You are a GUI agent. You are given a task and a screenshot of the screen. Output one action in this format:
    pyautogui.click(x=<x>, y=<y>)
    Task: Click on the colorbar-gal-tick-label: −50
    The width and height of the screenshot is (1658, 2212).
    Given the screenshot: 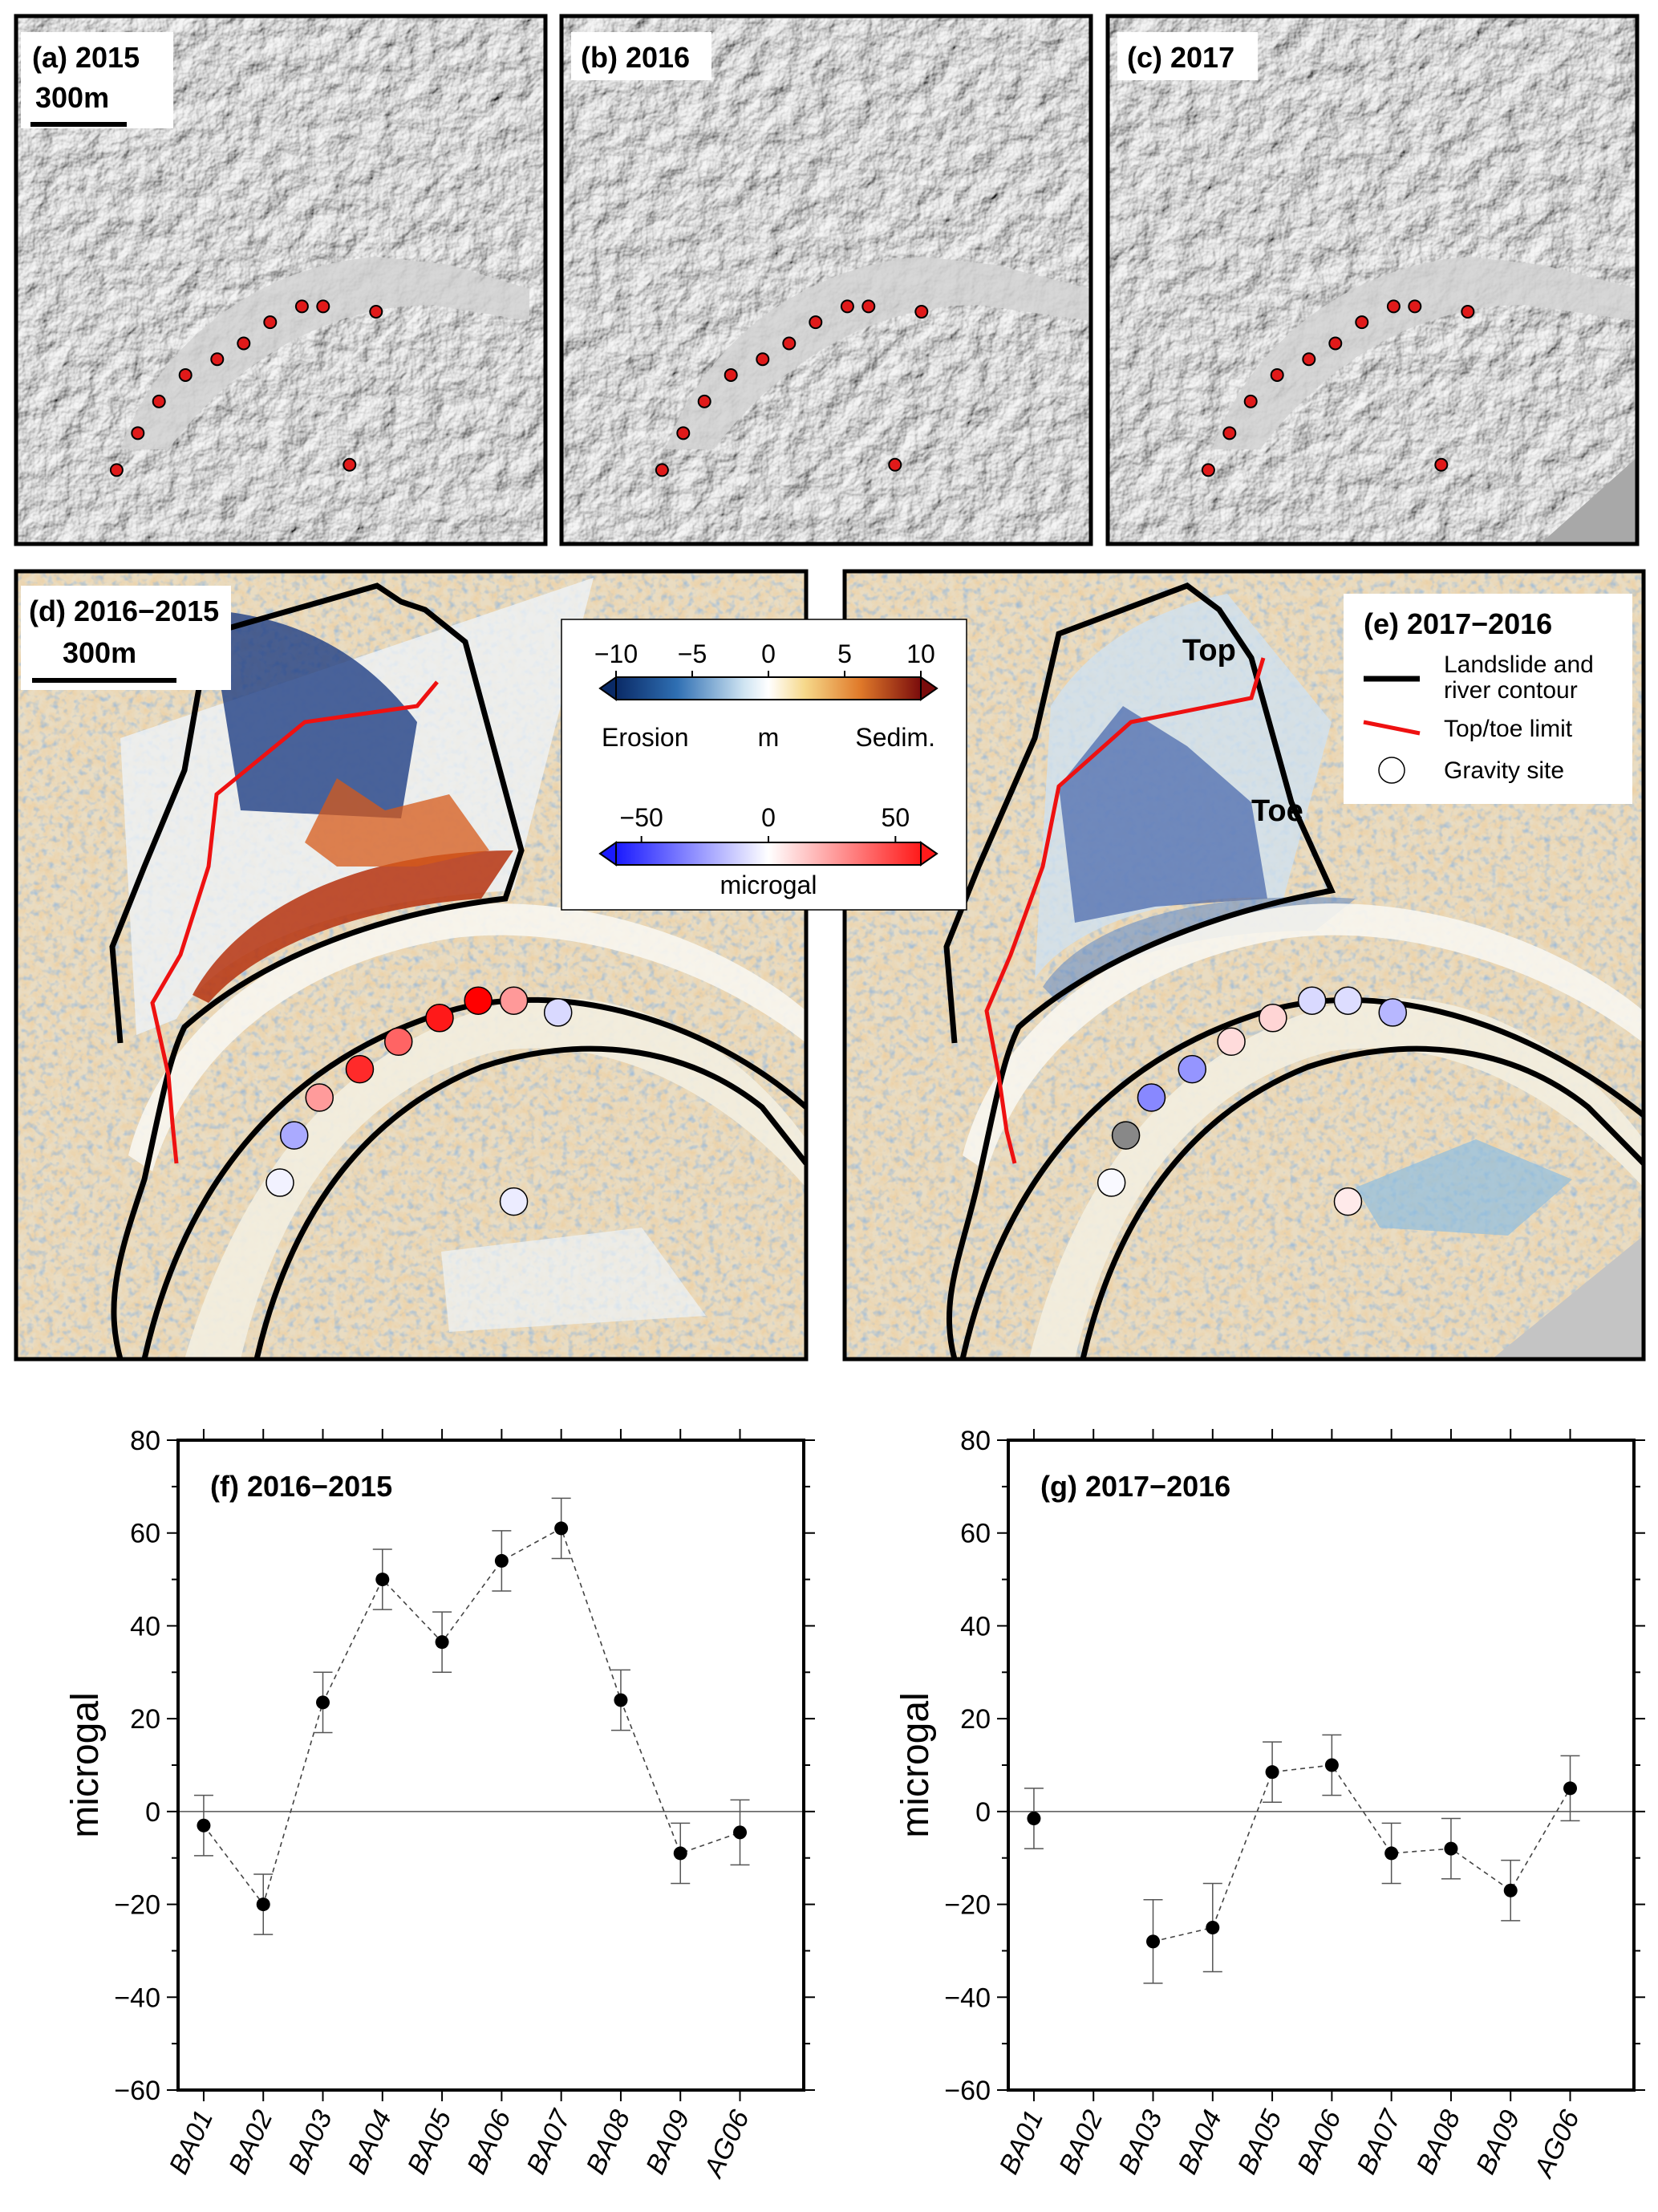 What is the action you would take?
    pyautogui.click(x=641, y=817)
    